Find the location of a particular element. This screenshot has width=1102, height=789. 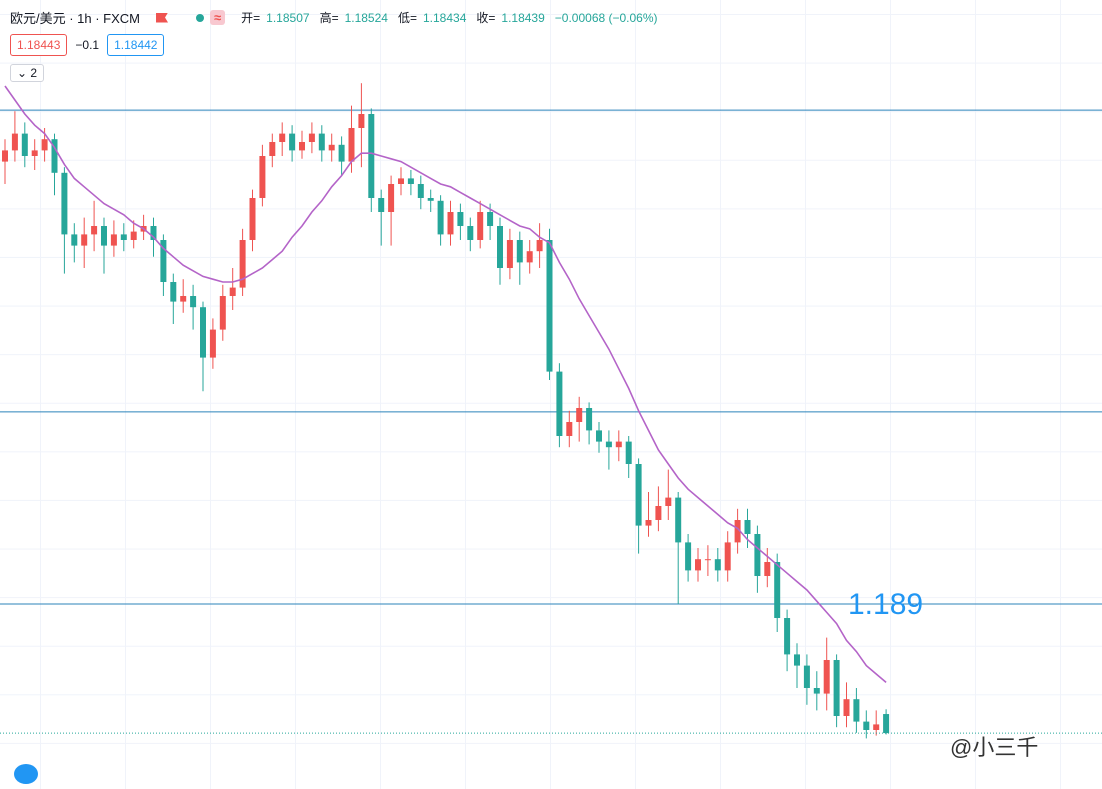

ohlc-label: 开= is located at coordinates (251, 18).